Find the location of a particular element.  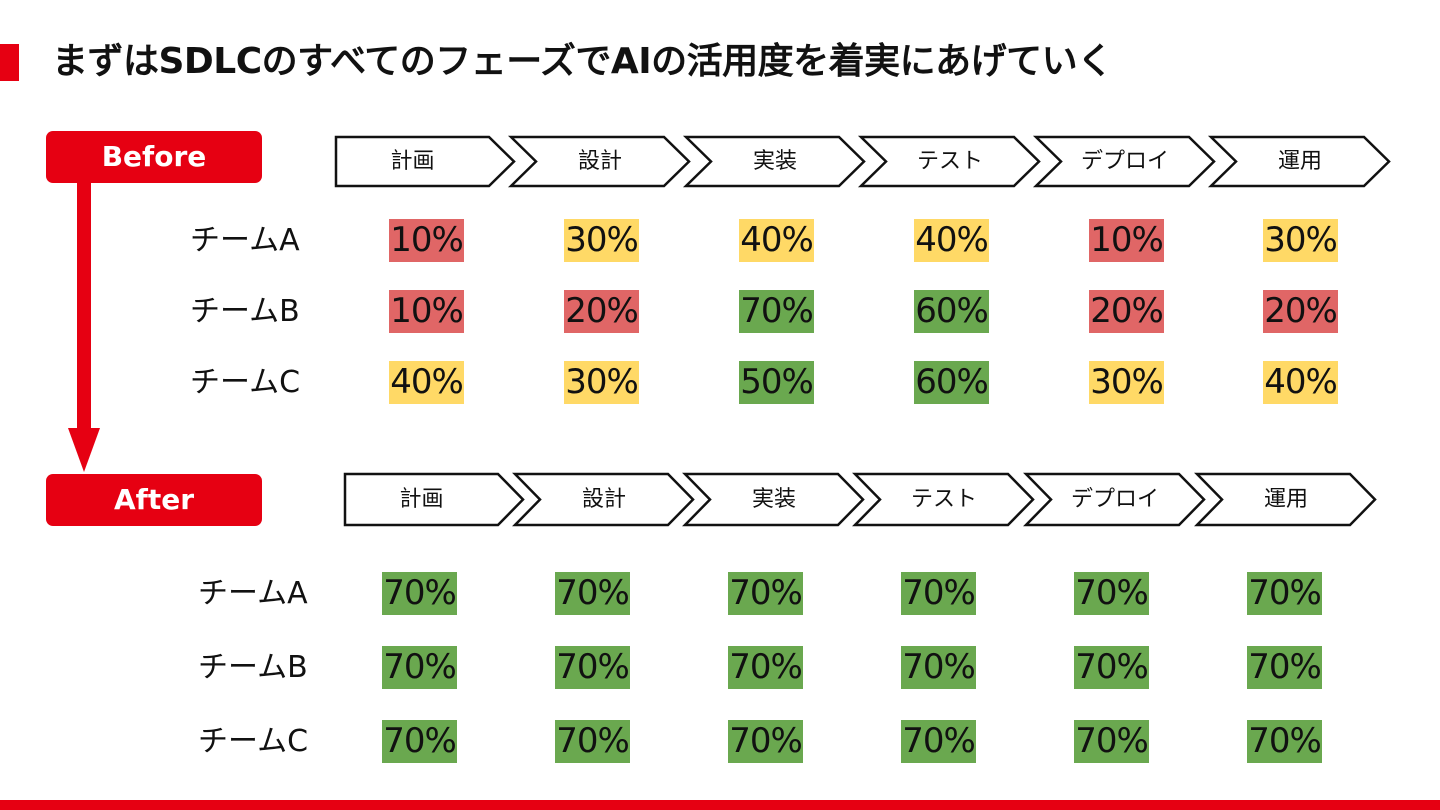

after-phase-label: デプロイ is located at coordinates (1114, 499).